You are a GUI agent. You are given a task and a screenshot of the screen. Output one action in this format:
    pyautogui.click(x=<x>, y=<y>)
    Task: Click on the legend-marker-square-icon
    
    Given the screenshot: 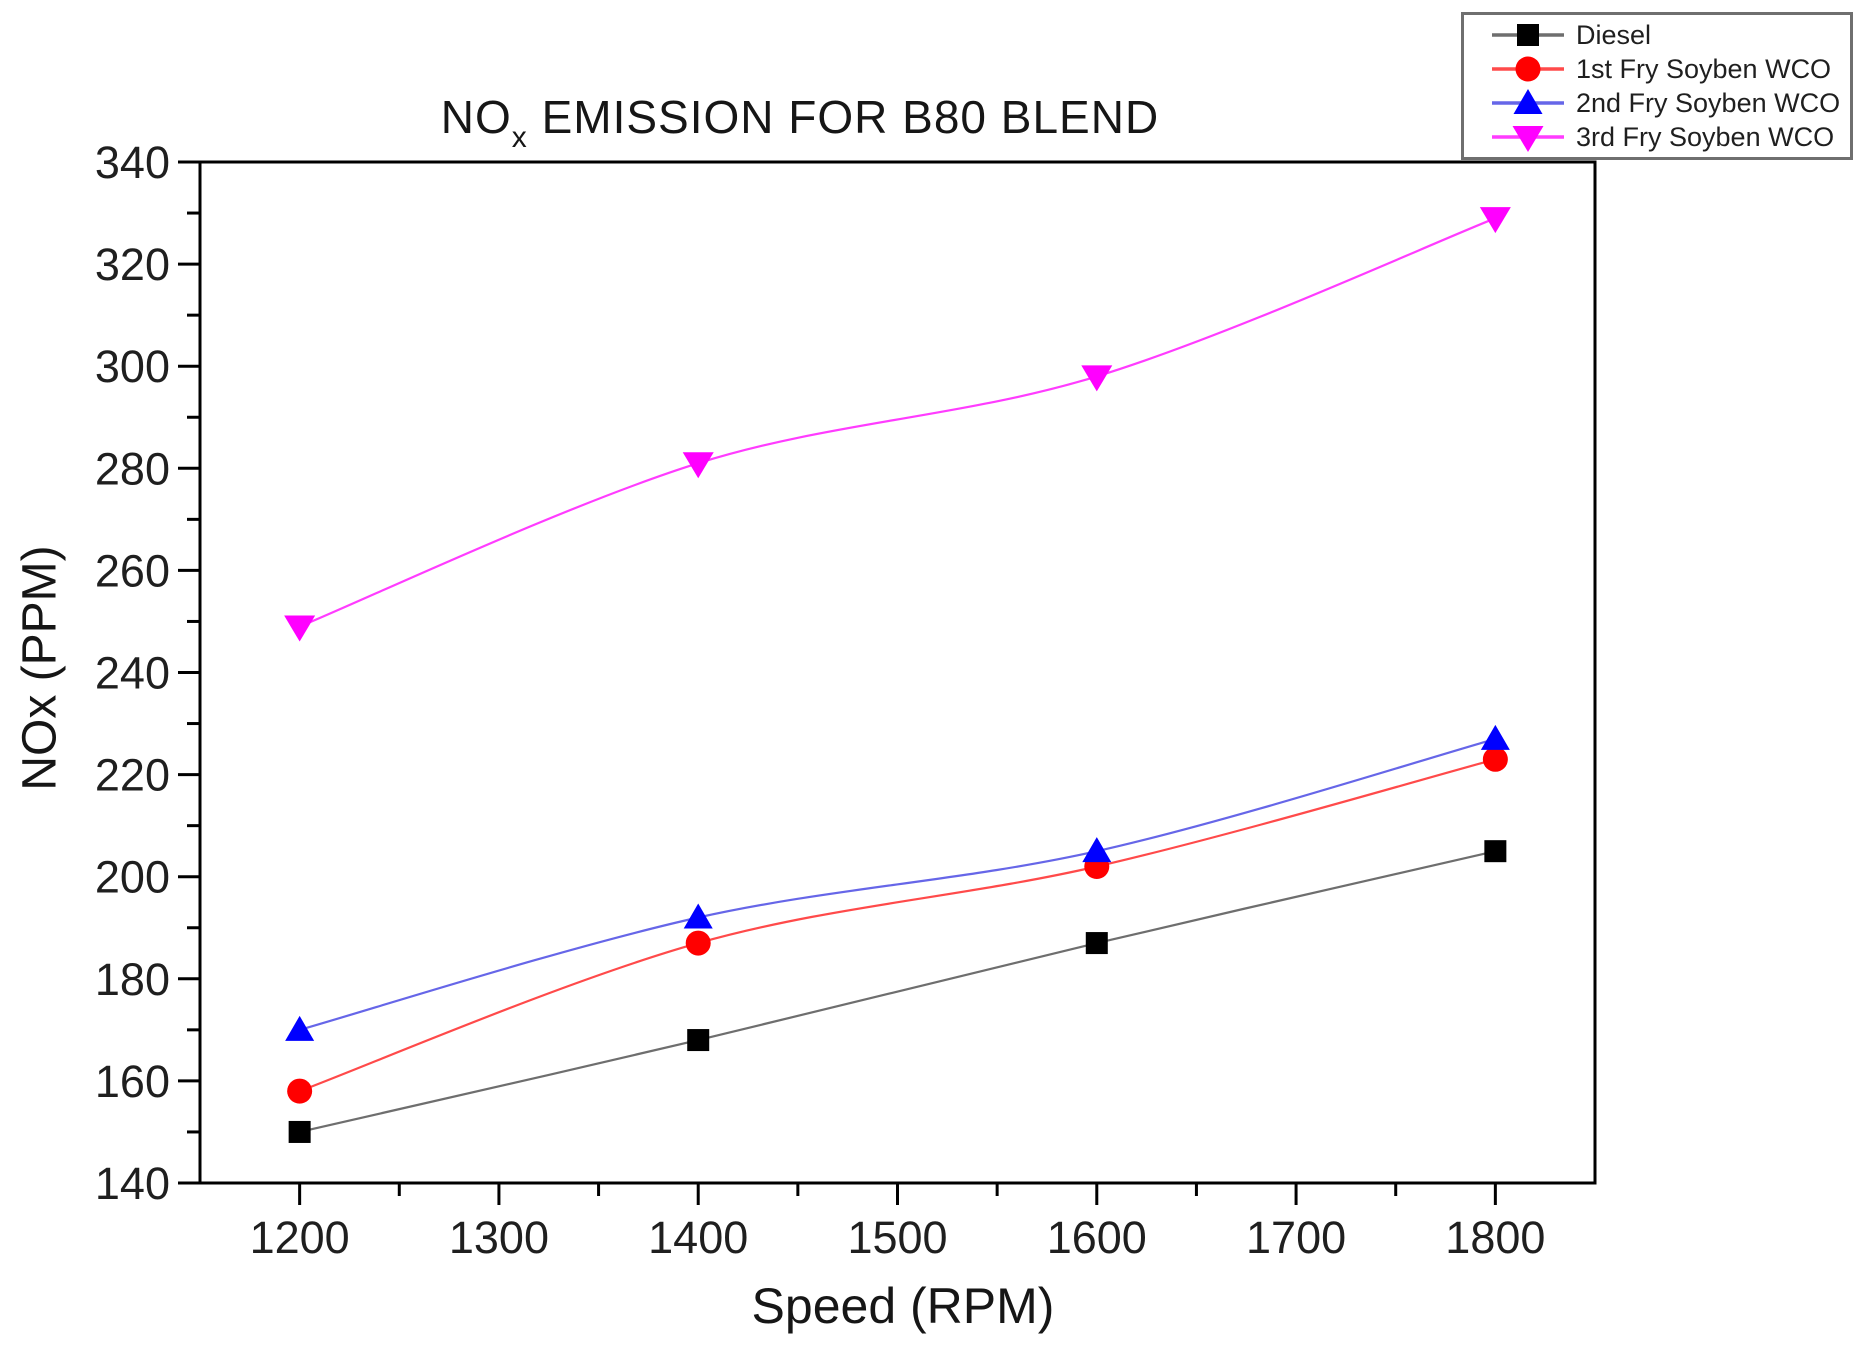 What is the action you would take?
    pyautogui.click(x=1528, y=35)
    